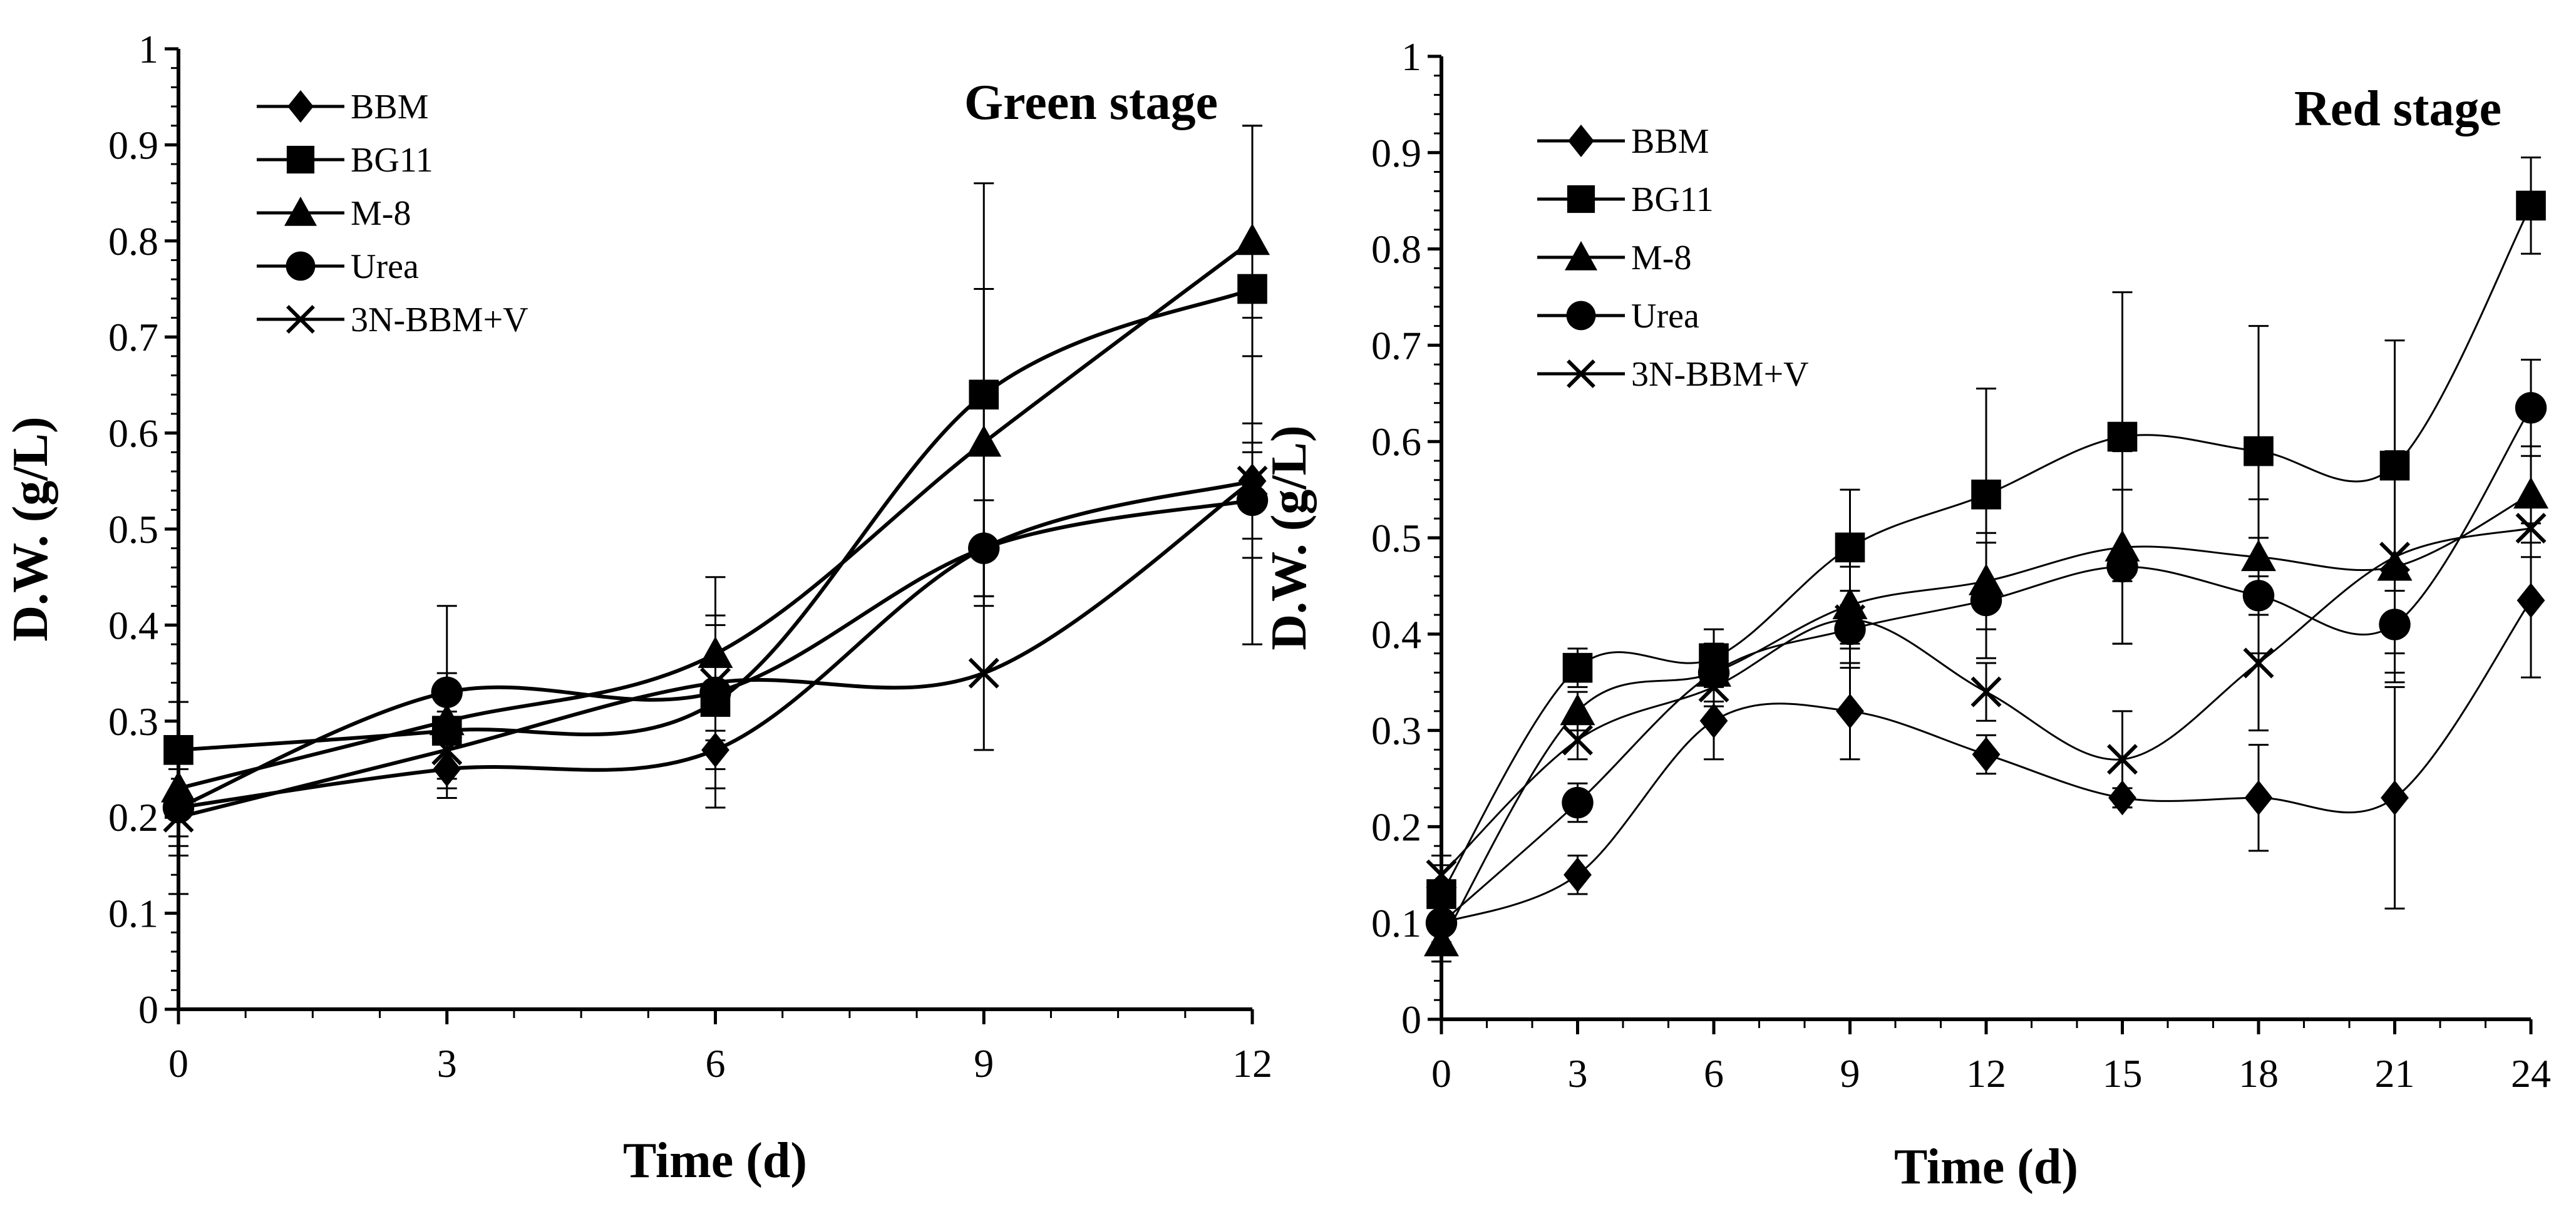 This screenshot has height=1209, width=2576. I want to click on y-tick-label: 0.5, so click(133, 529).